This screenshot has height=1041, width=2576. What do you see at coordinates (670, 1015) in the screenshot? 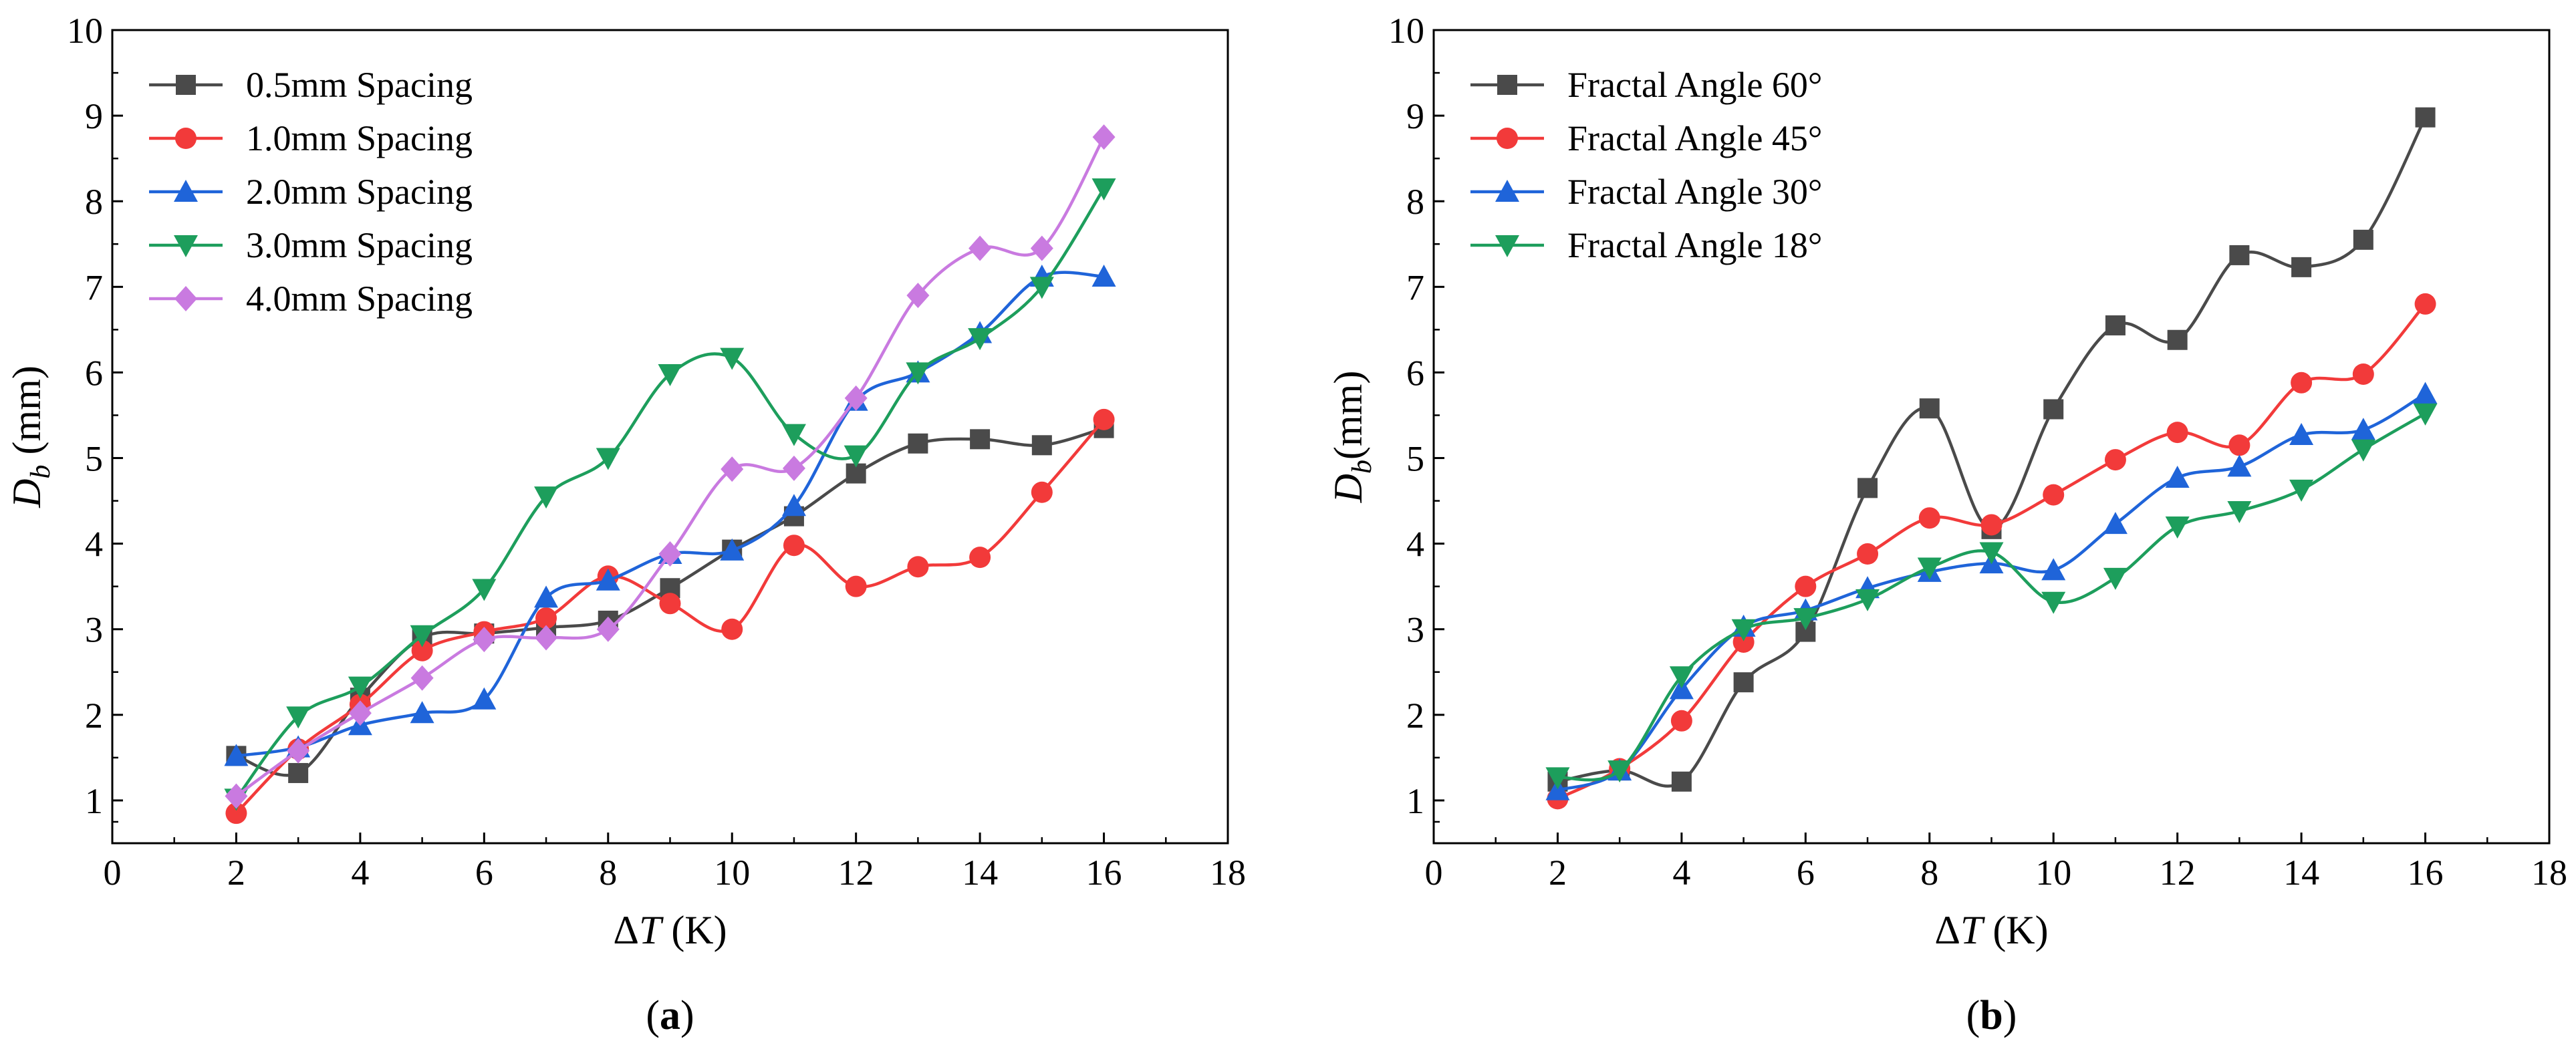
I see `chart-a-panel-label: (a)` at bounding box center [670, 1015].